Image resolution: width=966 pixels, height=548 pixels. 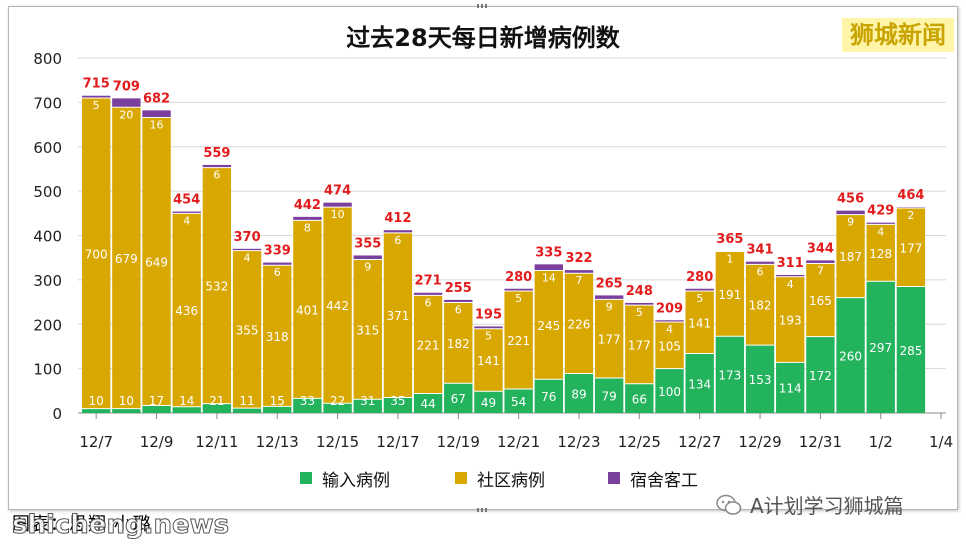 What do you see at coordinates (760, 306) in the screenshot?
I see `data-label-community: 182` at bounding box center [760, 306].